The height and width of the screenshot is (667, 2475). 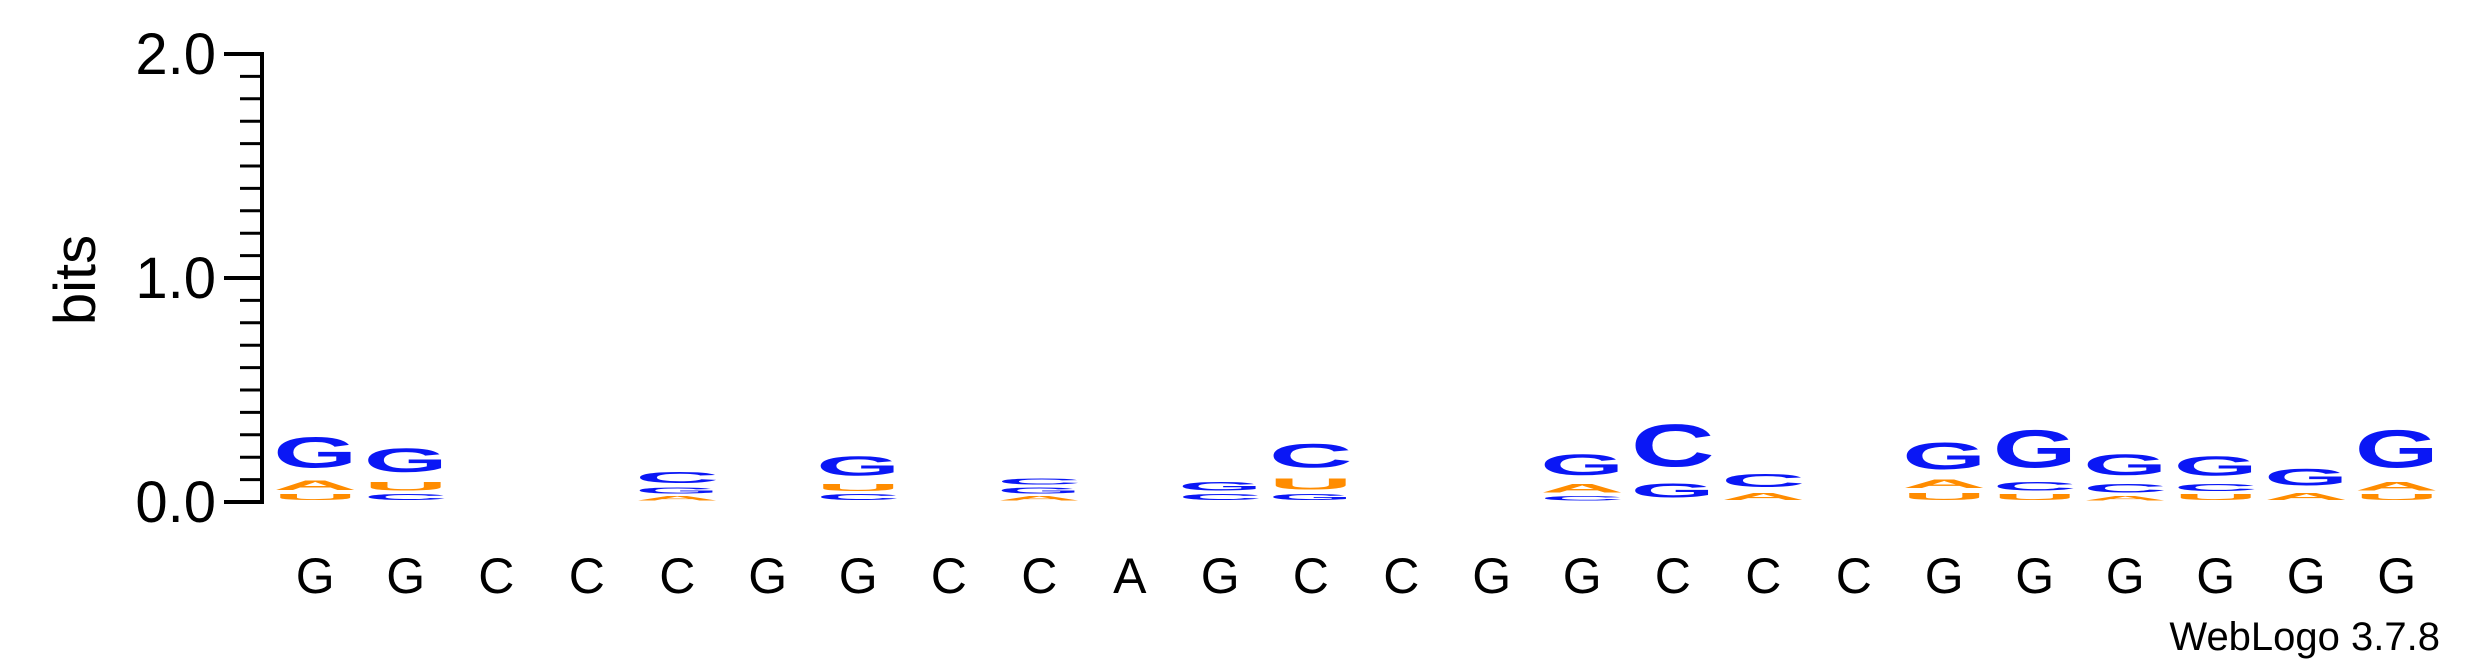 What do you see at coordinates (175, 502) in the screenshot?
I see `y-tick-label: 0.0` at bounding box center [175, 502].